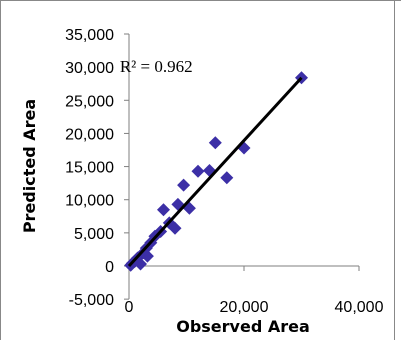 The width and height of the screenshot is (401, 340). What do you see at coordinates (94, 234) in the screenshot?
I see `y-tick-label: 5,000` at bounding box center [94, 234].